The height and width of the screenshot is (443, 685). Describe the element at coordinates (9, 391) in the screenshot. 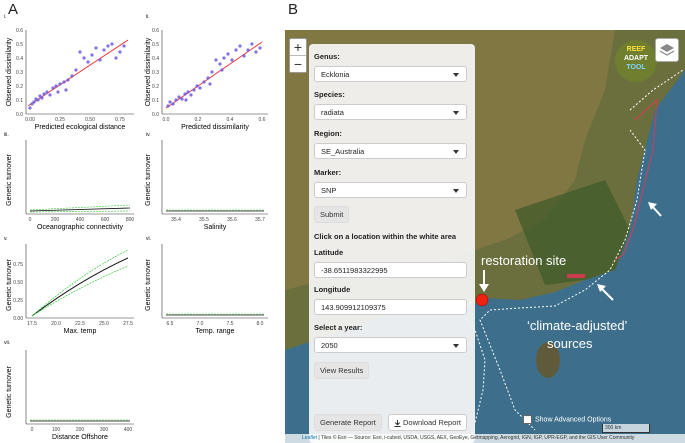

I see `plot-vii-ylabel: Genetic turnover` at that location.